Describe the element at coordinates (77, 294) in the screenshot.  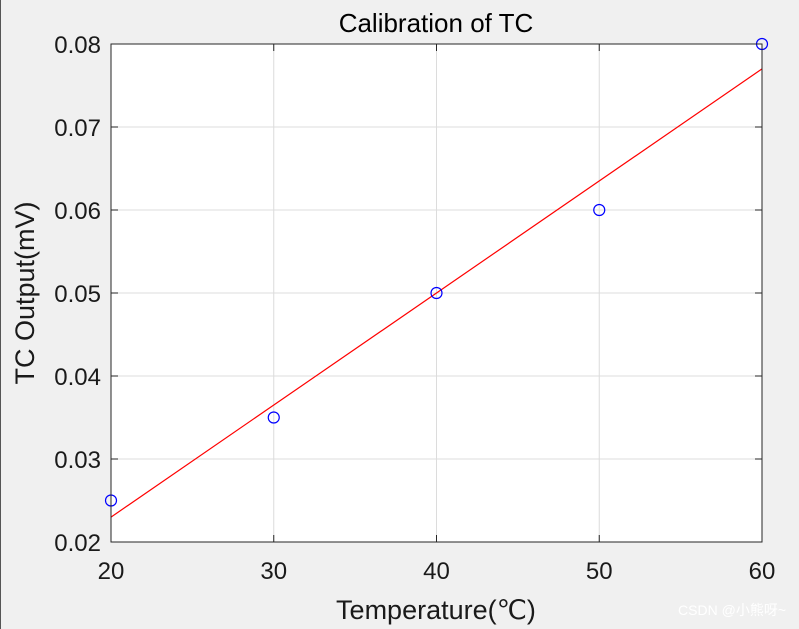
I see `y-tick-label: 0.05` at that location.